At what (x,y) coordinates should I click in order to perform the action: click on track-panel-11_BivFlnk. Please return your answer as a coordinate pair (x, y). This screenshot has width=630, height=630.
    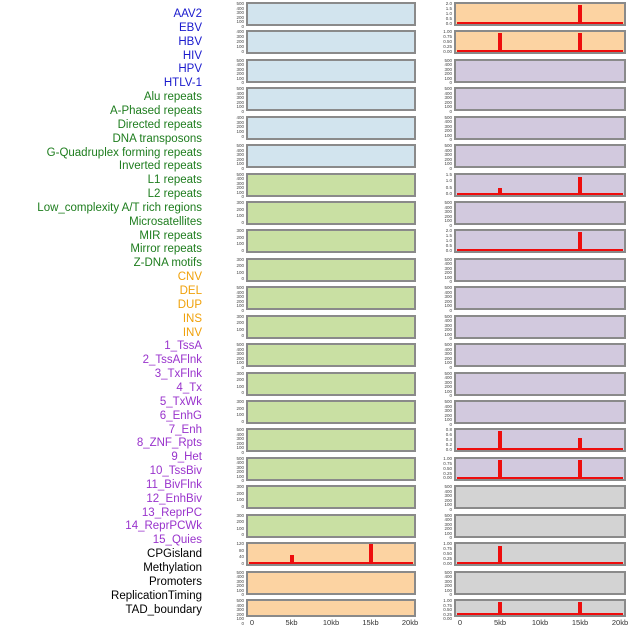
    Looking at the image, I should click on (540, 355).